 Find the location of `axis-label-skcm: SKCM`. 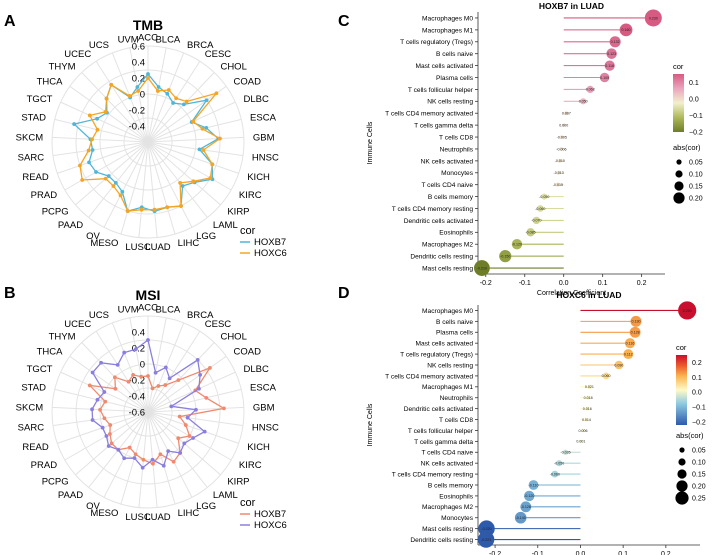

axis-label-skcm: SKCM is located at coordinates (30, 408).